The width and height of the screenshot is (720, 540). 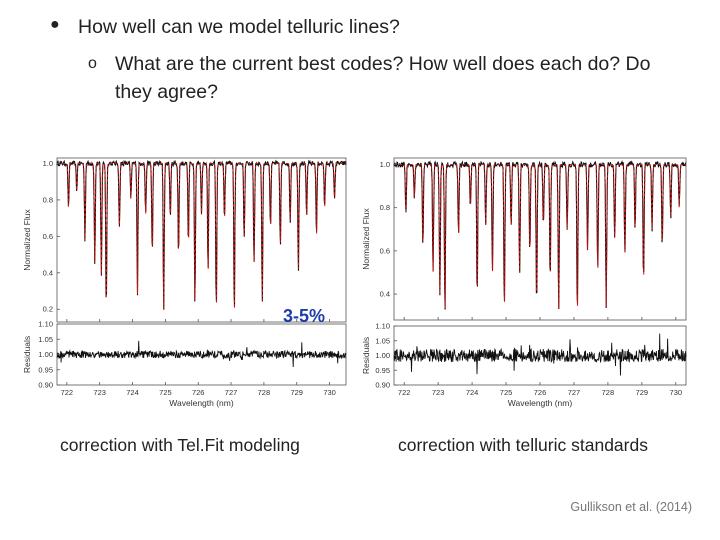 I want to click on fig1-residual-ylabel: Residuals, so click(x=27, y=354).